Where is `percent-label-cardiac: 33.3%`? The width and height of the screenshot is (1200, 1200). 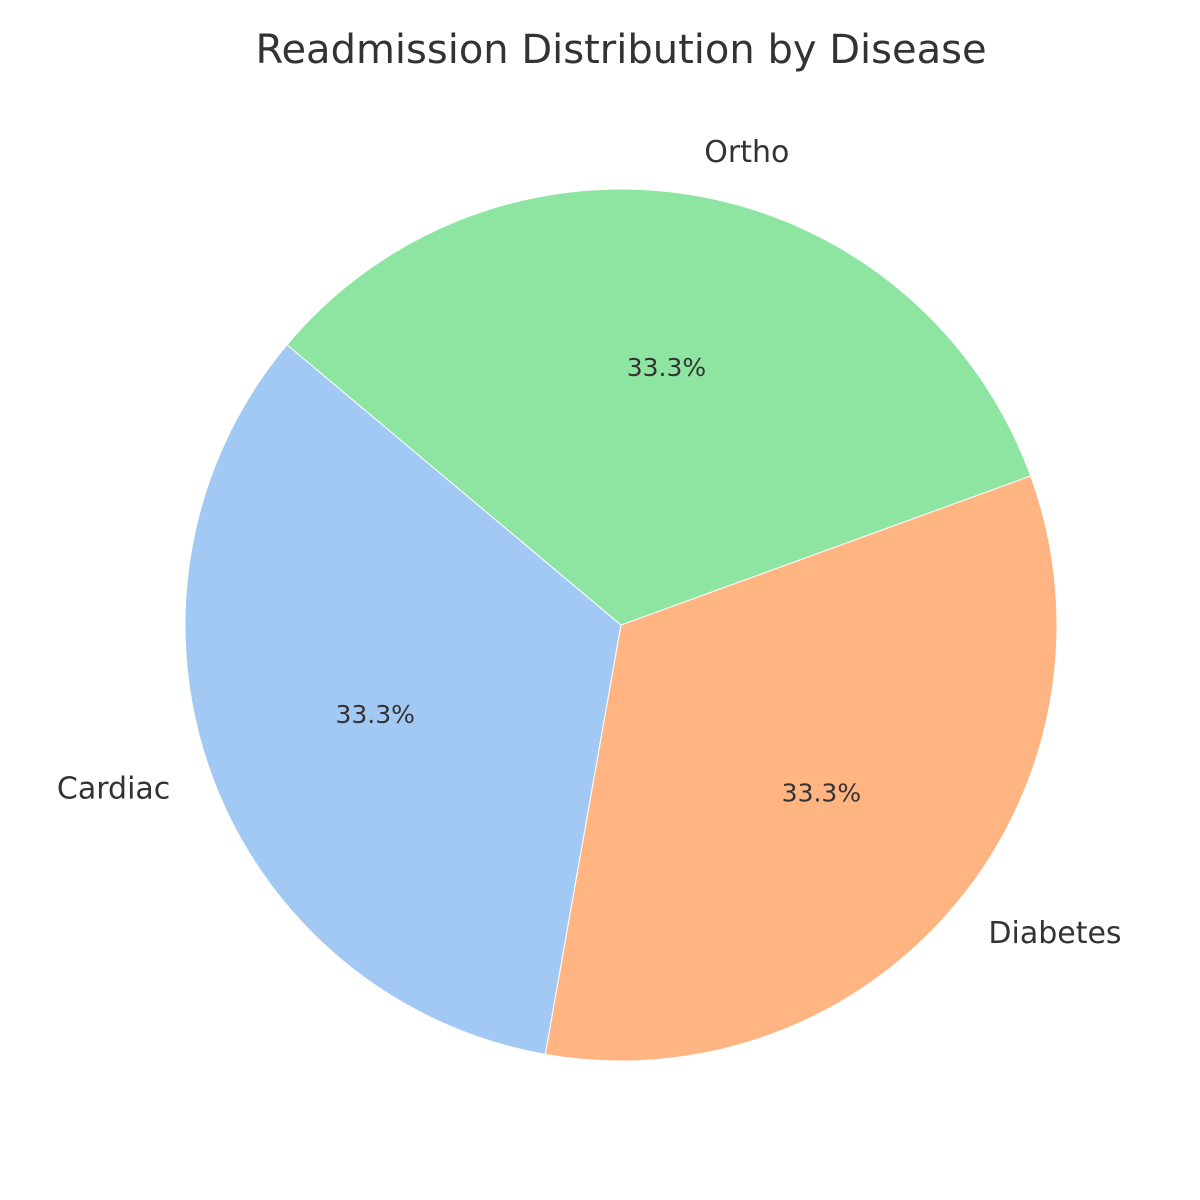
percent-label-cardiac: 33.3% is located at coordinates (374, 714).